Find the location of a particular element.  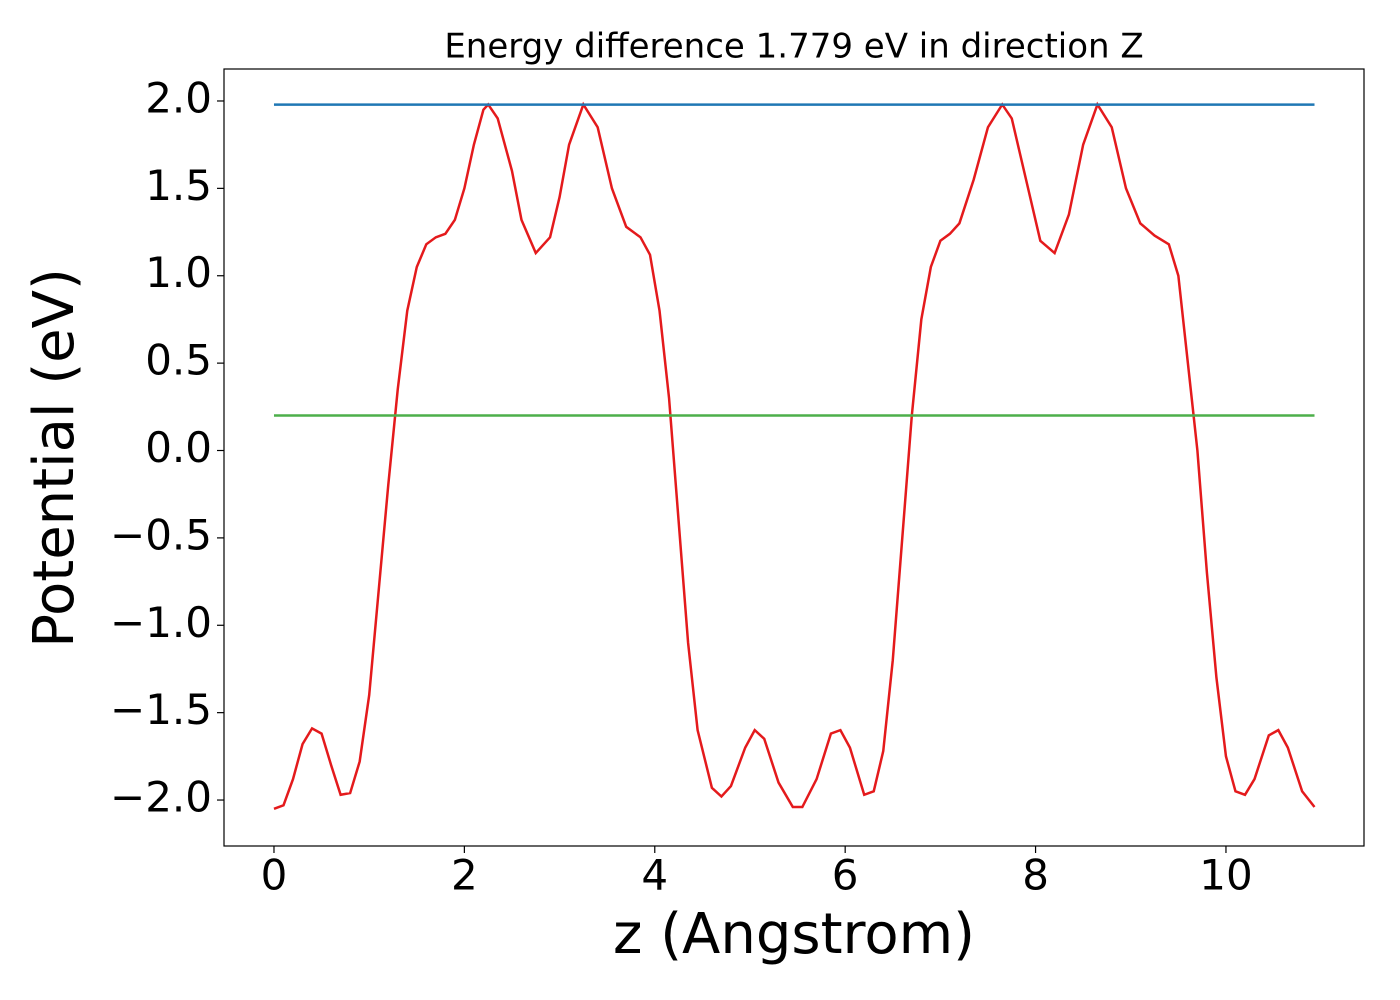

x-tick-label: 4 is located at coordinates (654, 875).